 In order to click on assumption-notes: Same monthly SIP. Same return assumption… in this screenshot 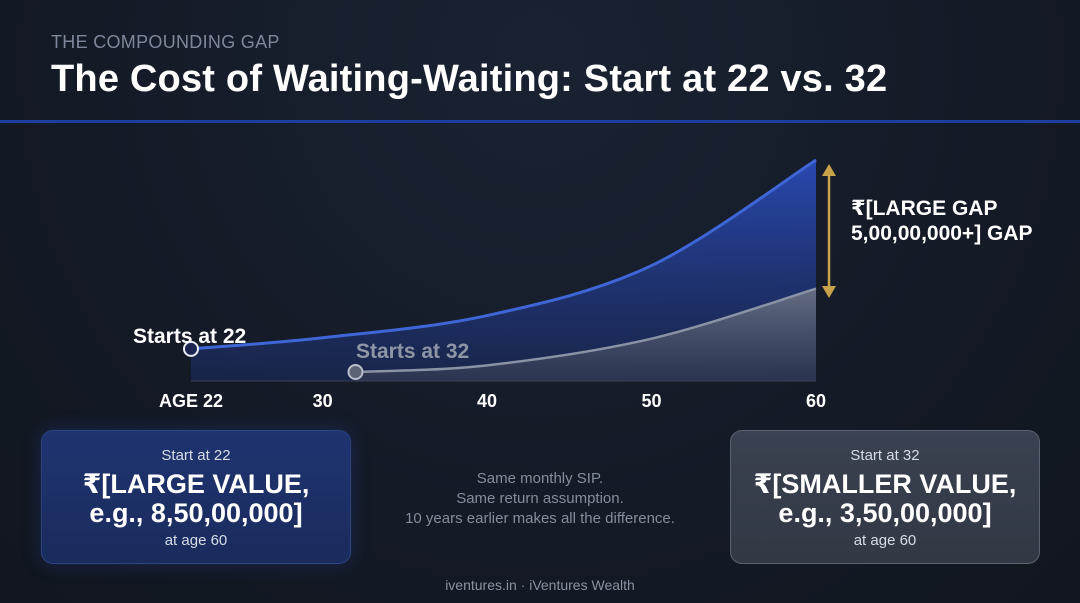, I will do `click(540, 499)`.